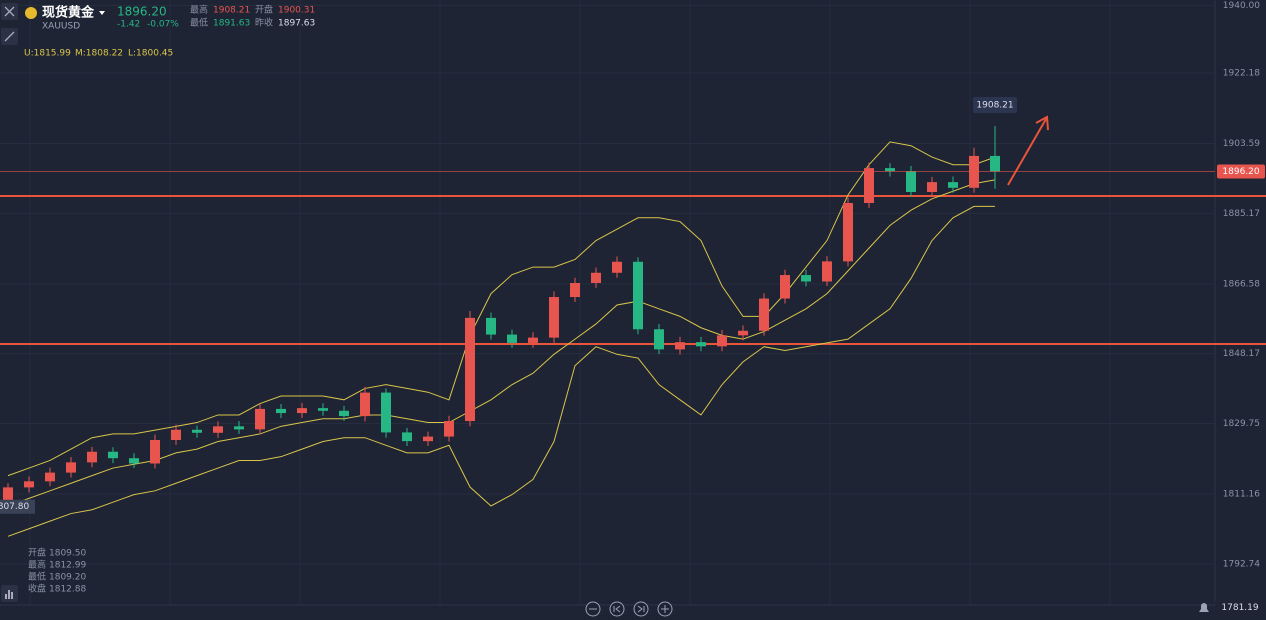 This screenshot has width=1266, height=620. Describe the element at coordinates (1241, 494) in the screenshot. I see `y-tick-label: 1811.16` at that location.